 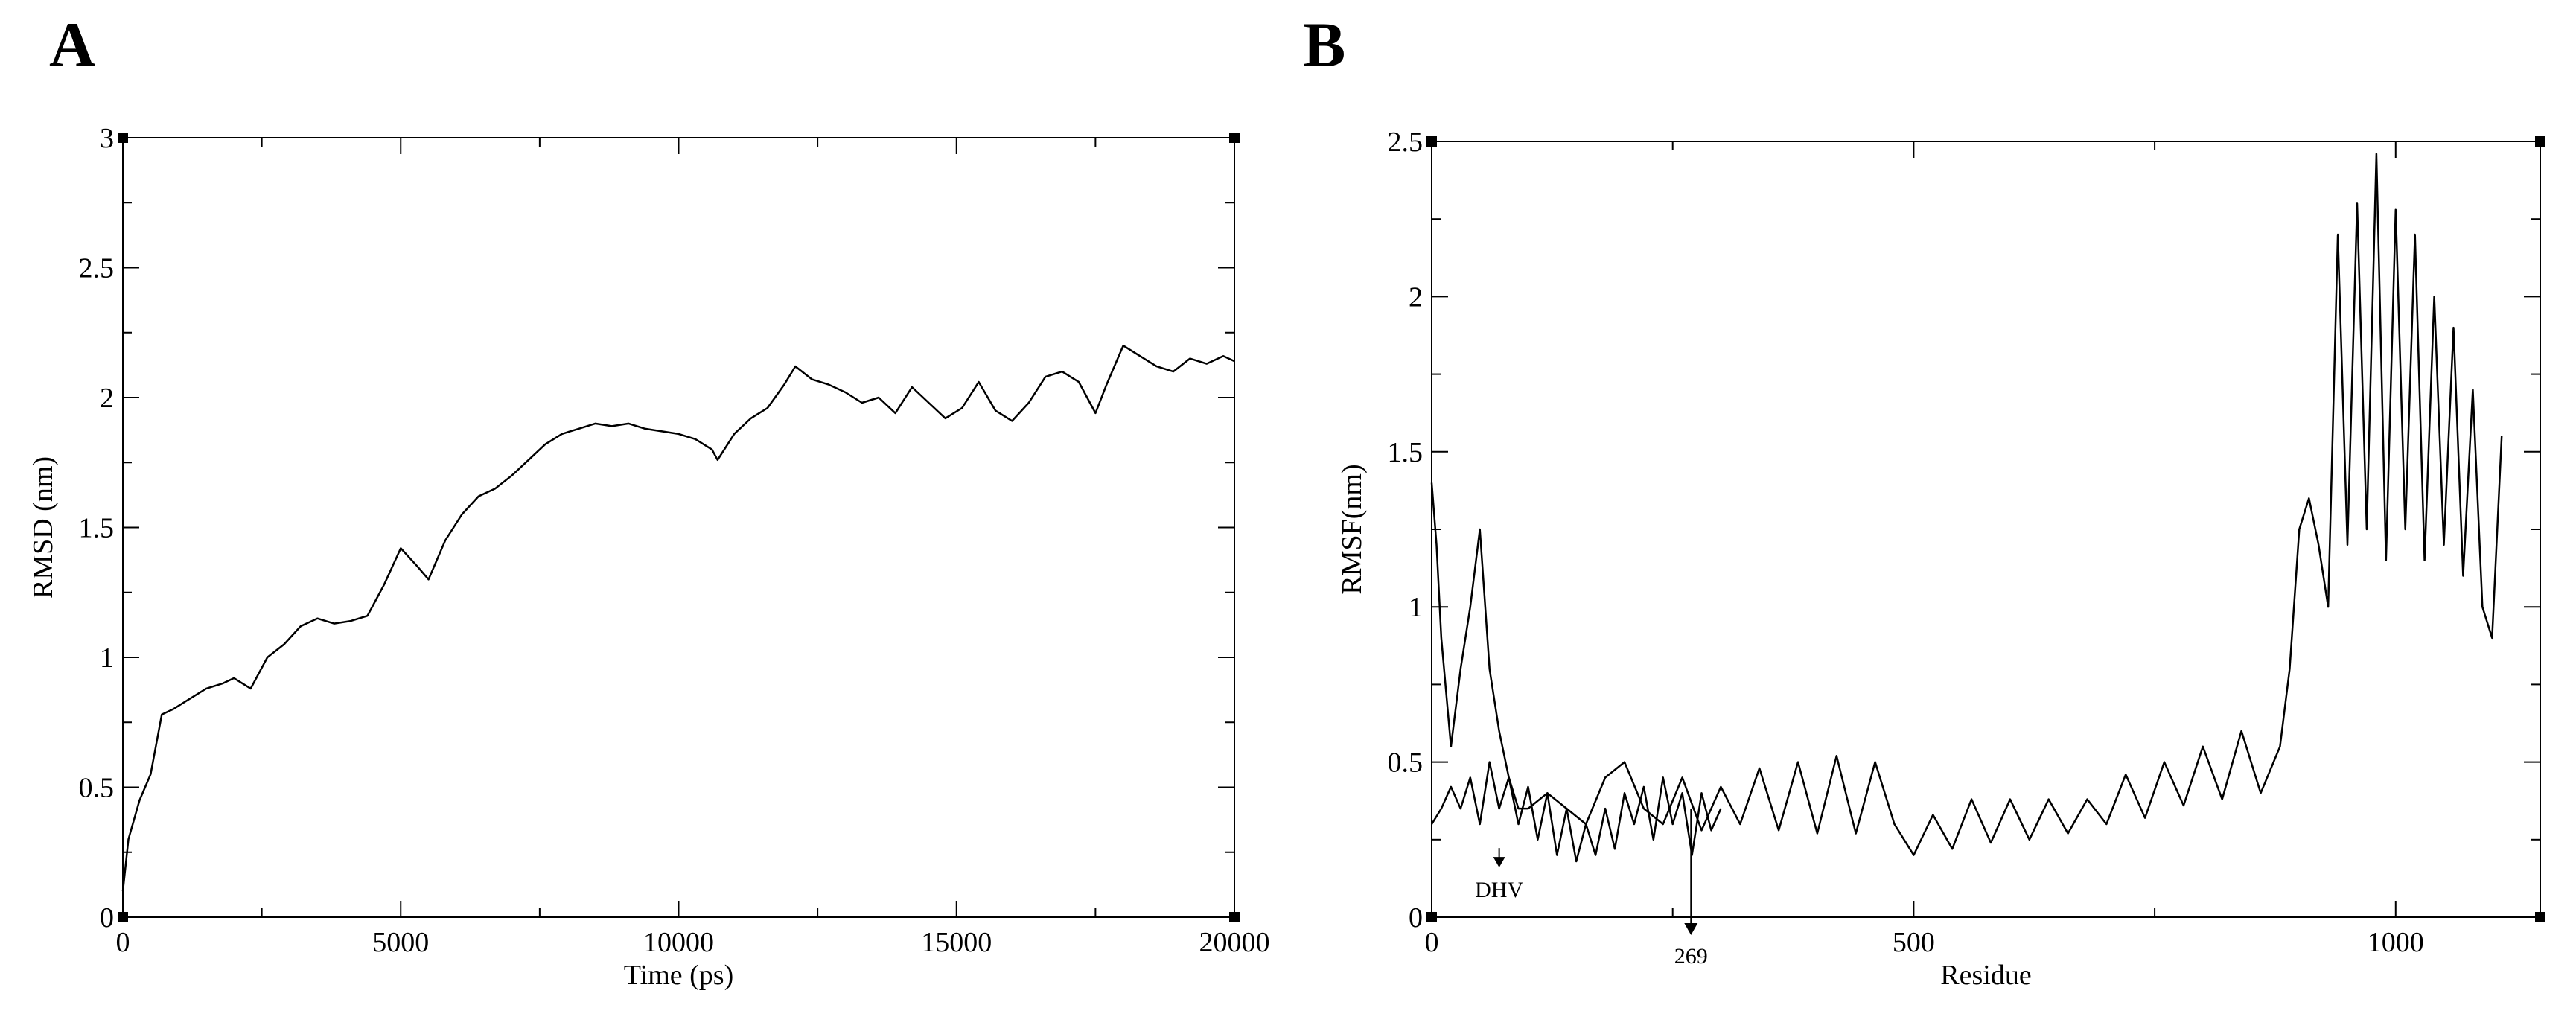 What do you see at coordinates (107, 138) in the screenshot?
I see `y-tick-label: 3` at bounding box center [107, 138].